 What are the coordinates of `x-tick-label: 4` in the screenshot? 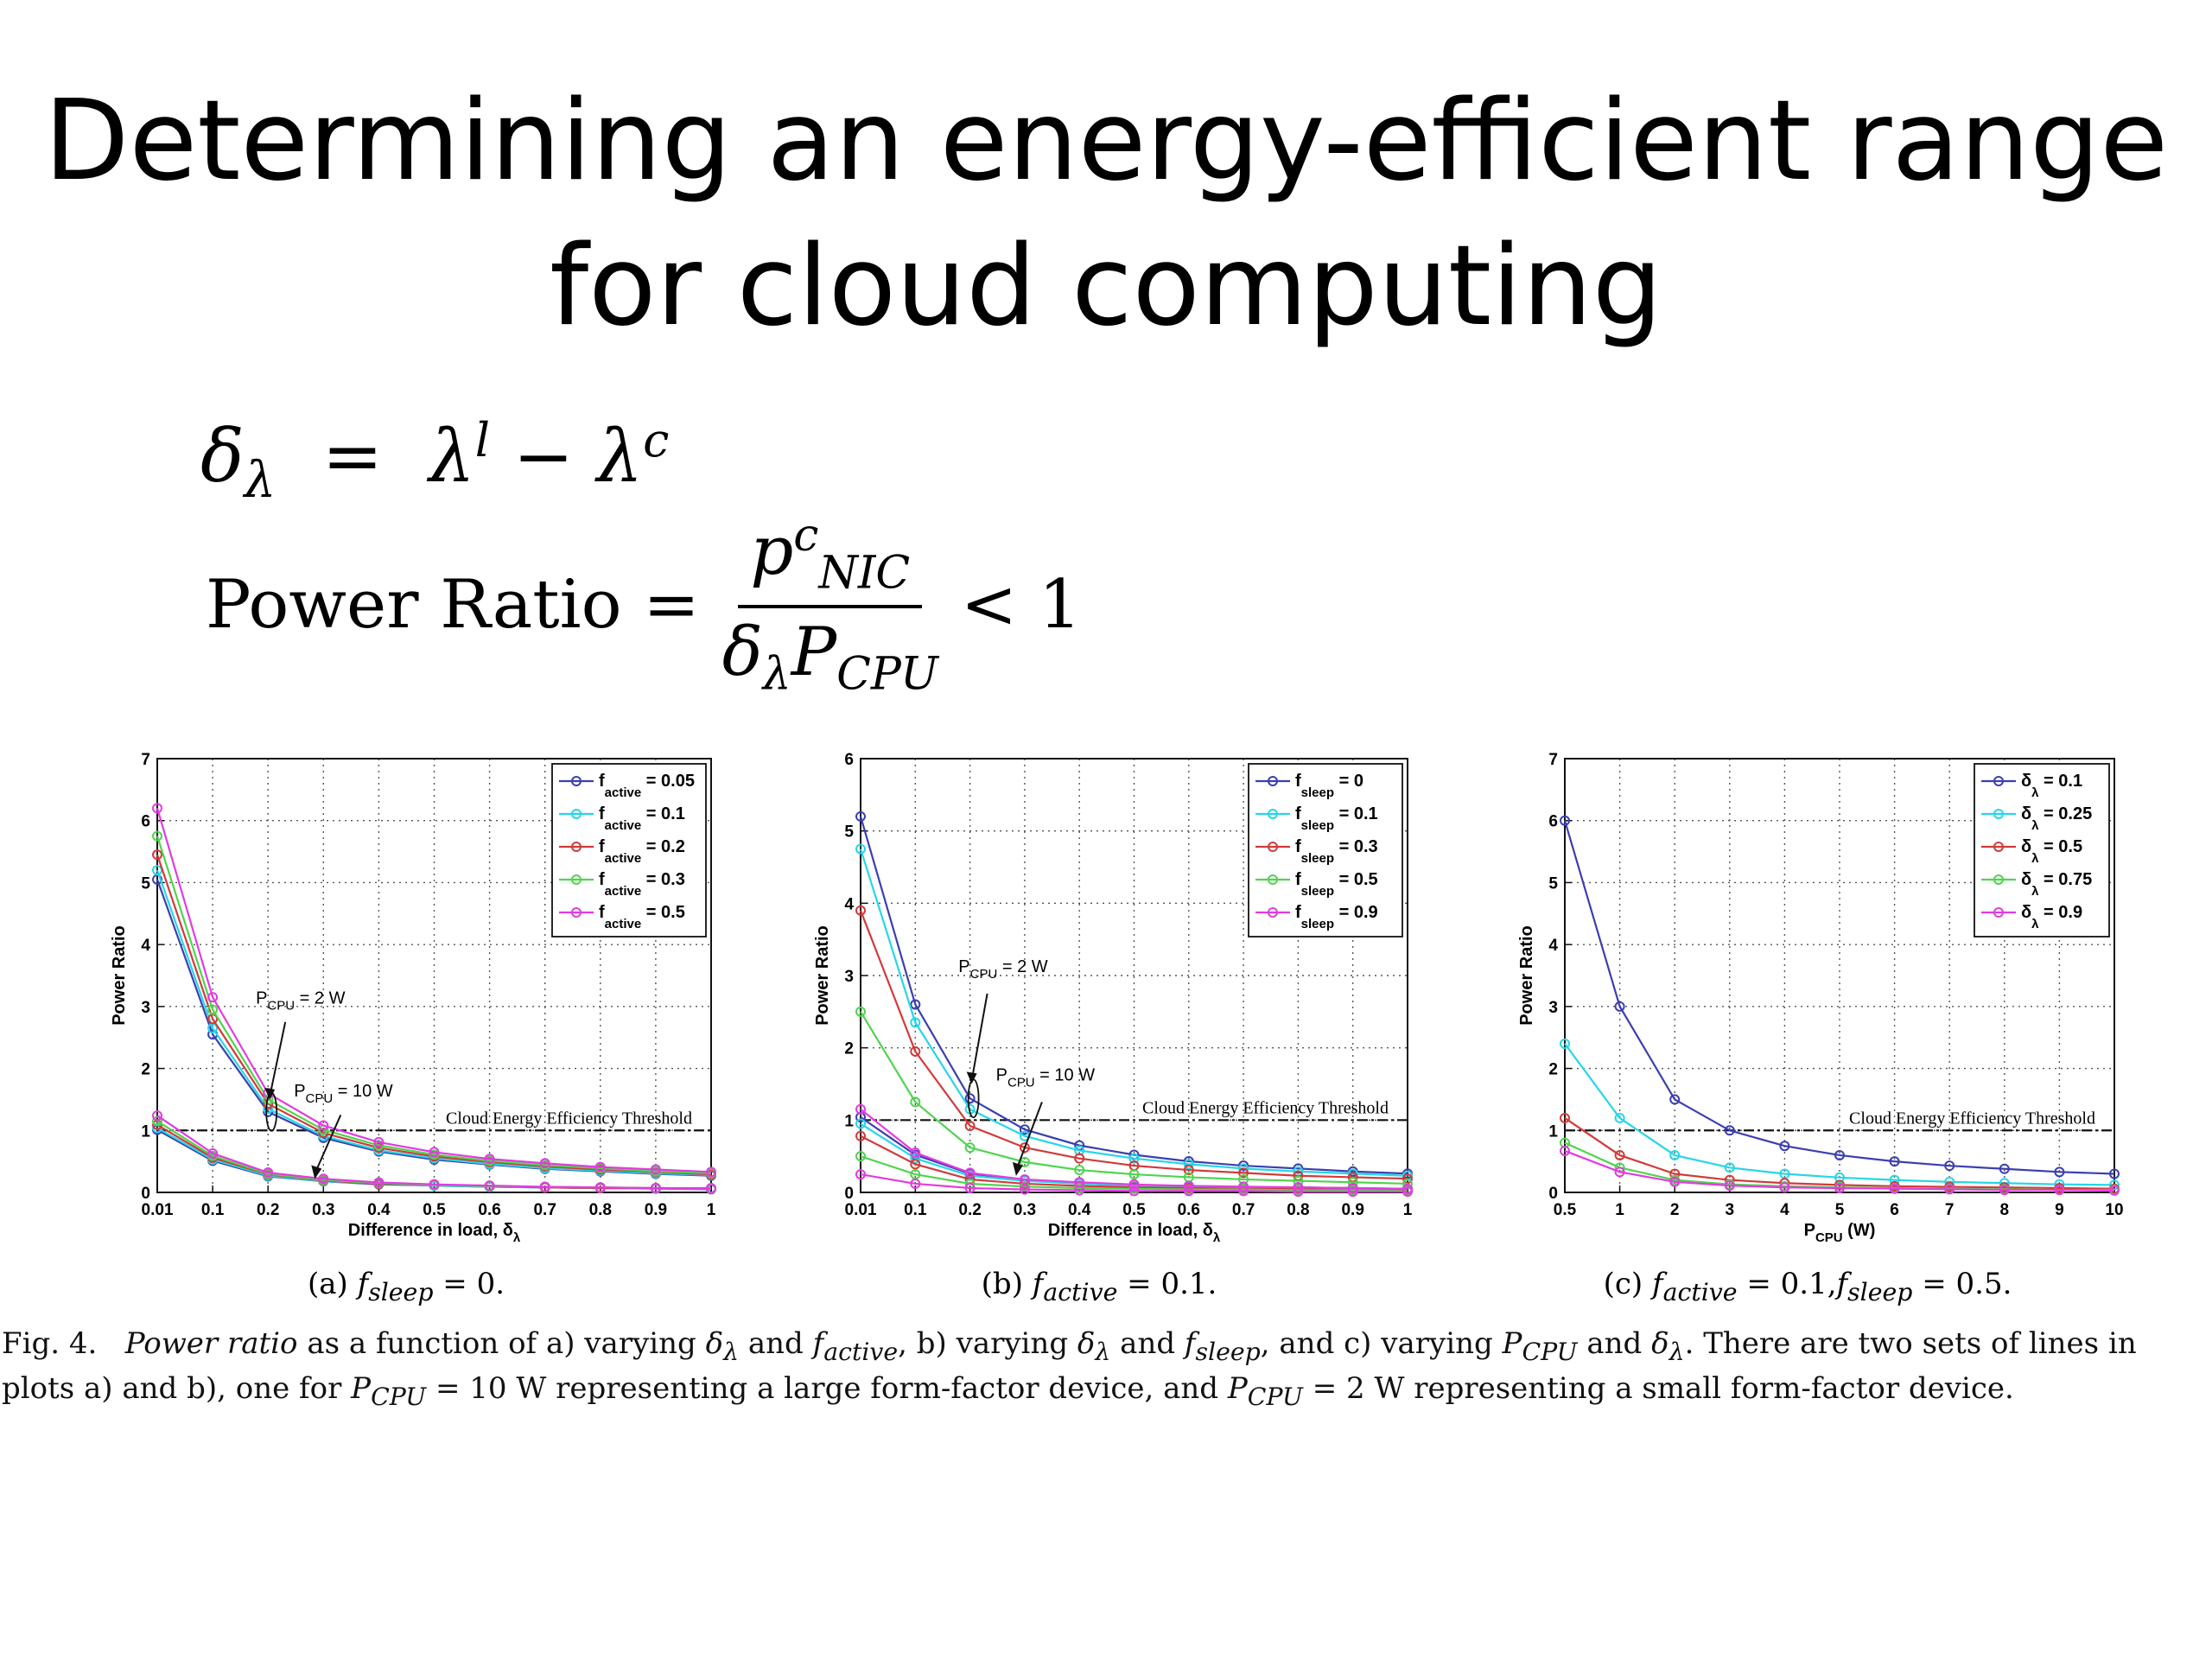 It's located at (1784, 1210).